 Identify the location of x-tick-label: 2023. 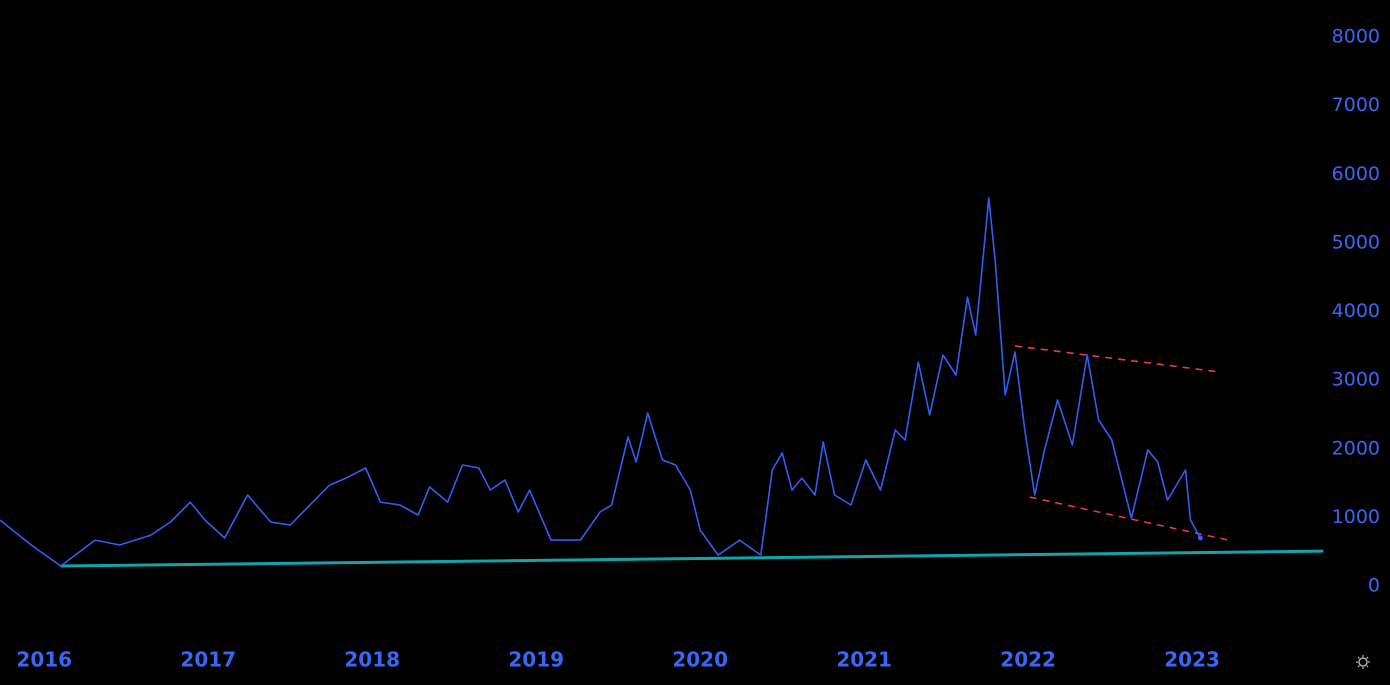
(1192, 660).